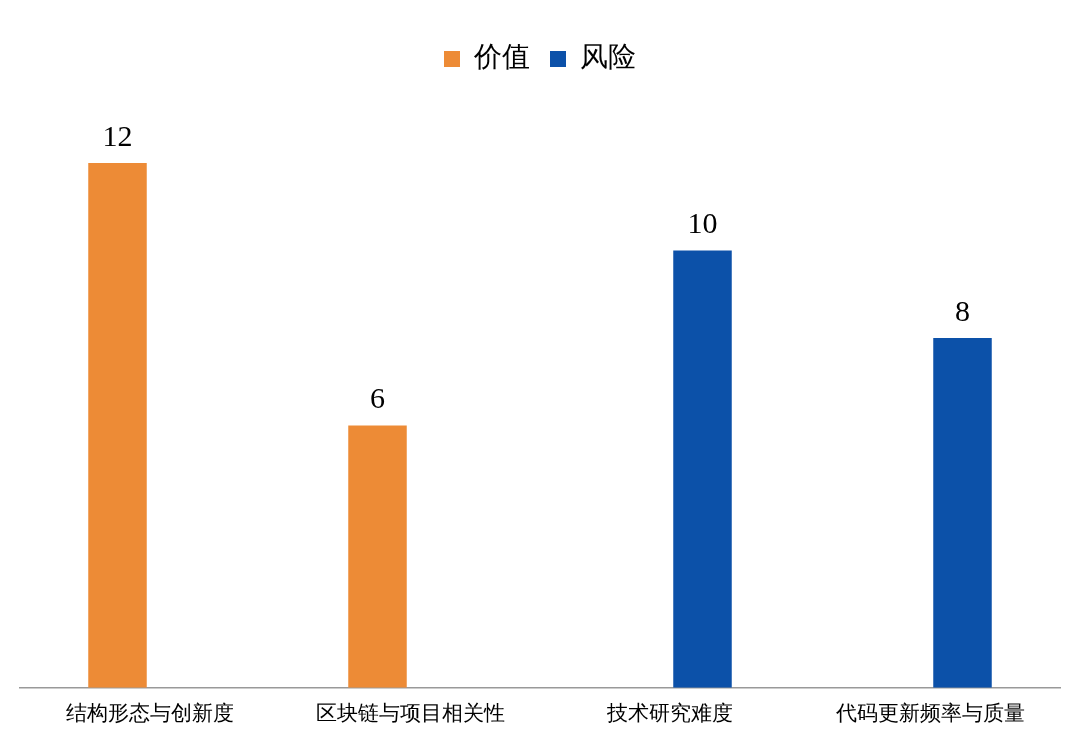 The height and width of the screenshot is (751, 1080). What do you see at coordinates (608, 57) in the screenshot?
I see `legend-label: 风险` at bounding box center [608, 57].